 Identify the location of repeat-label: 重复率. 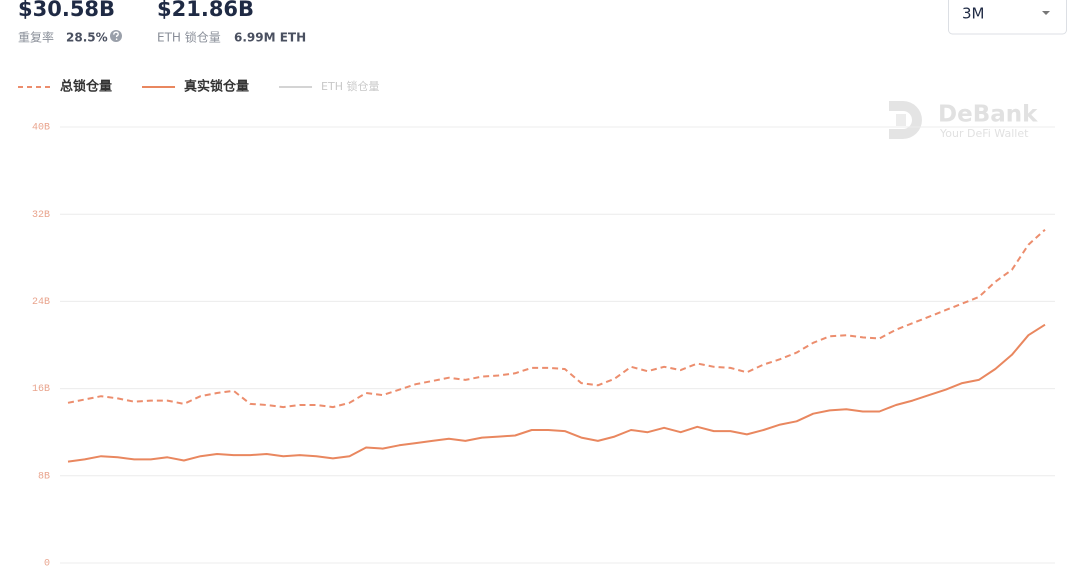
(36, 37).